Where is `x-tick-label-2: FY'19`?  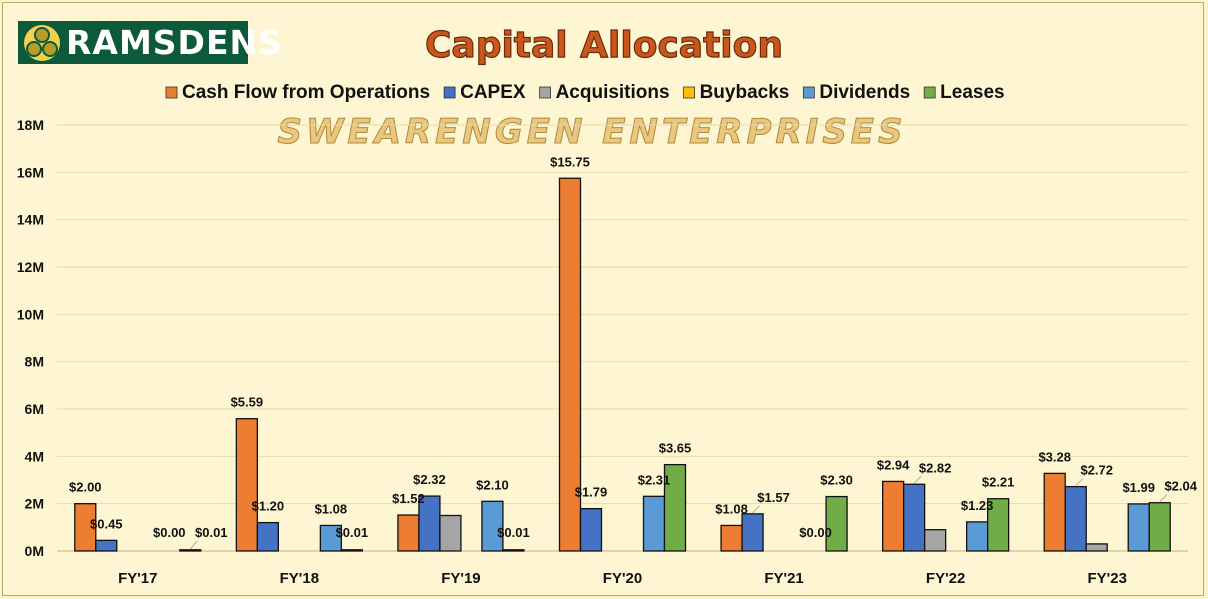 x-tick-label-2: FY'19 is located at coordinates (460, 578).